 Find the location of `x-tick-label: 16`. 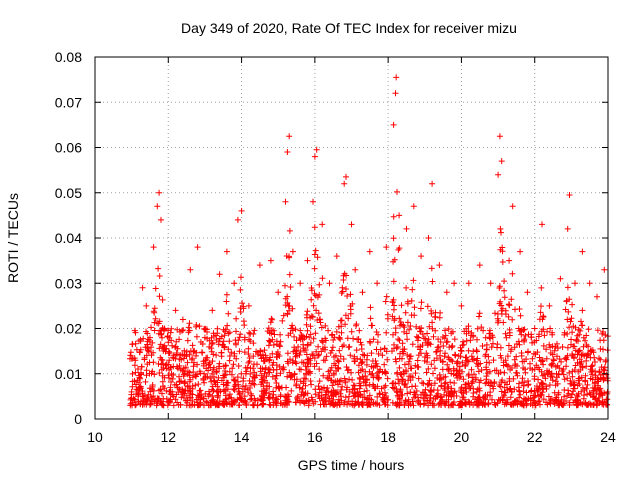

x-tick-label: 16 is located at coordinates (315, 437).